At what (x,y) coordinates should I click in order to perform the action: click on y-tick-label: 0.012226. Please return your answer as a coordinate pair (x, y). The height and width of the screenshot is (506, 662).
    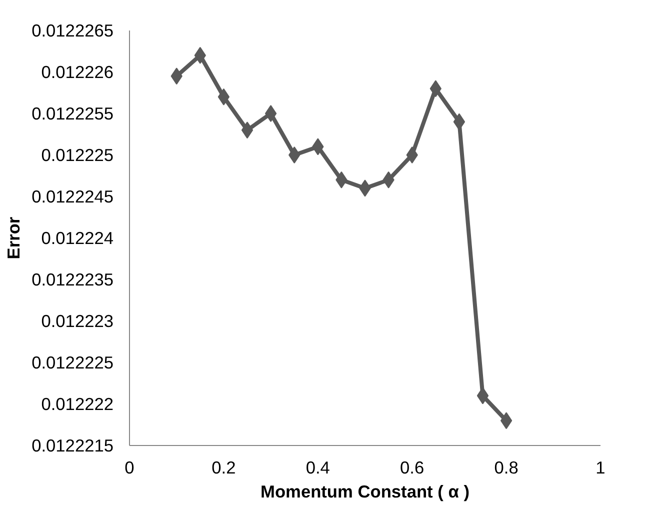
    Looking at the image, I should click on (77, 72).